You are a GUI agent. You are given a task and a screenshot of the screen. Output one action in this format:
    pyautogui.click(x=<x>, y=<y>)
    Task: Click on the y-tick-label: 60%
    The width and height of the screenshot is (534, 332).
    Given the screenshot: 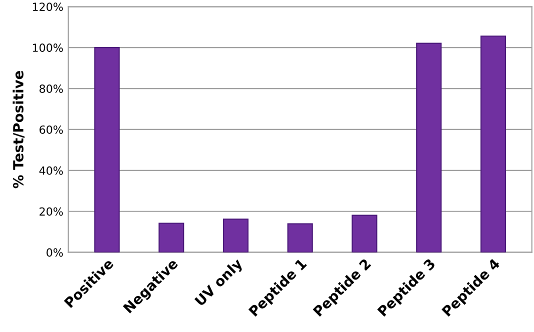 What is the action you would take?
    pyautogui.click(x=51, y=129)
    